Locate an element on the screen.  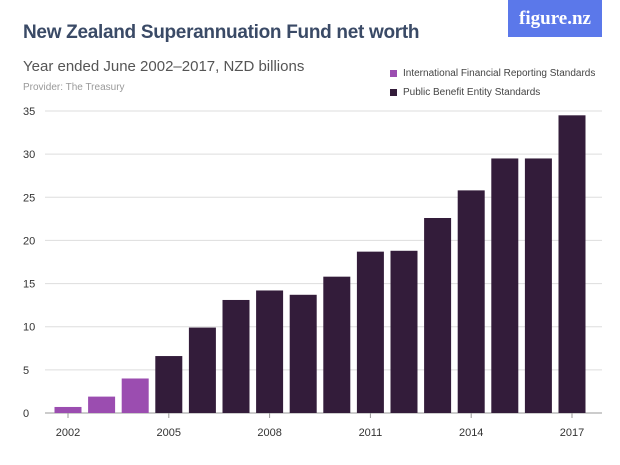
y-tick-label: 20 is located at coordinates (29, 241).